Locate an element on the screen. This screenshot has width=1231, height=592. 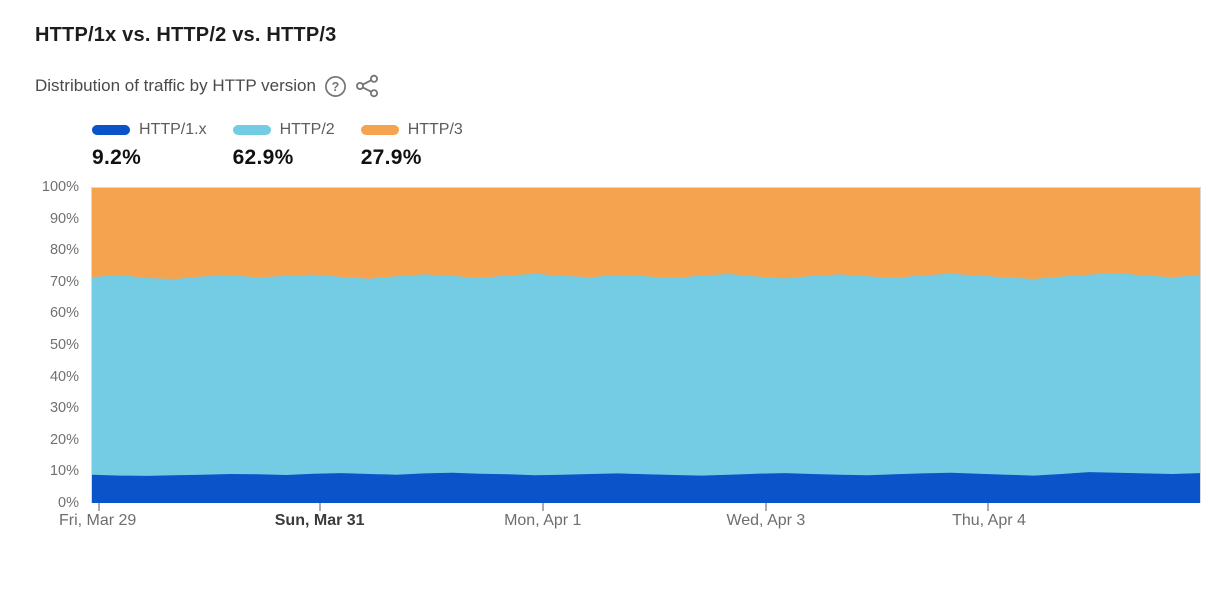
y-axis-label: 80% is located at coordinates (64, 250).